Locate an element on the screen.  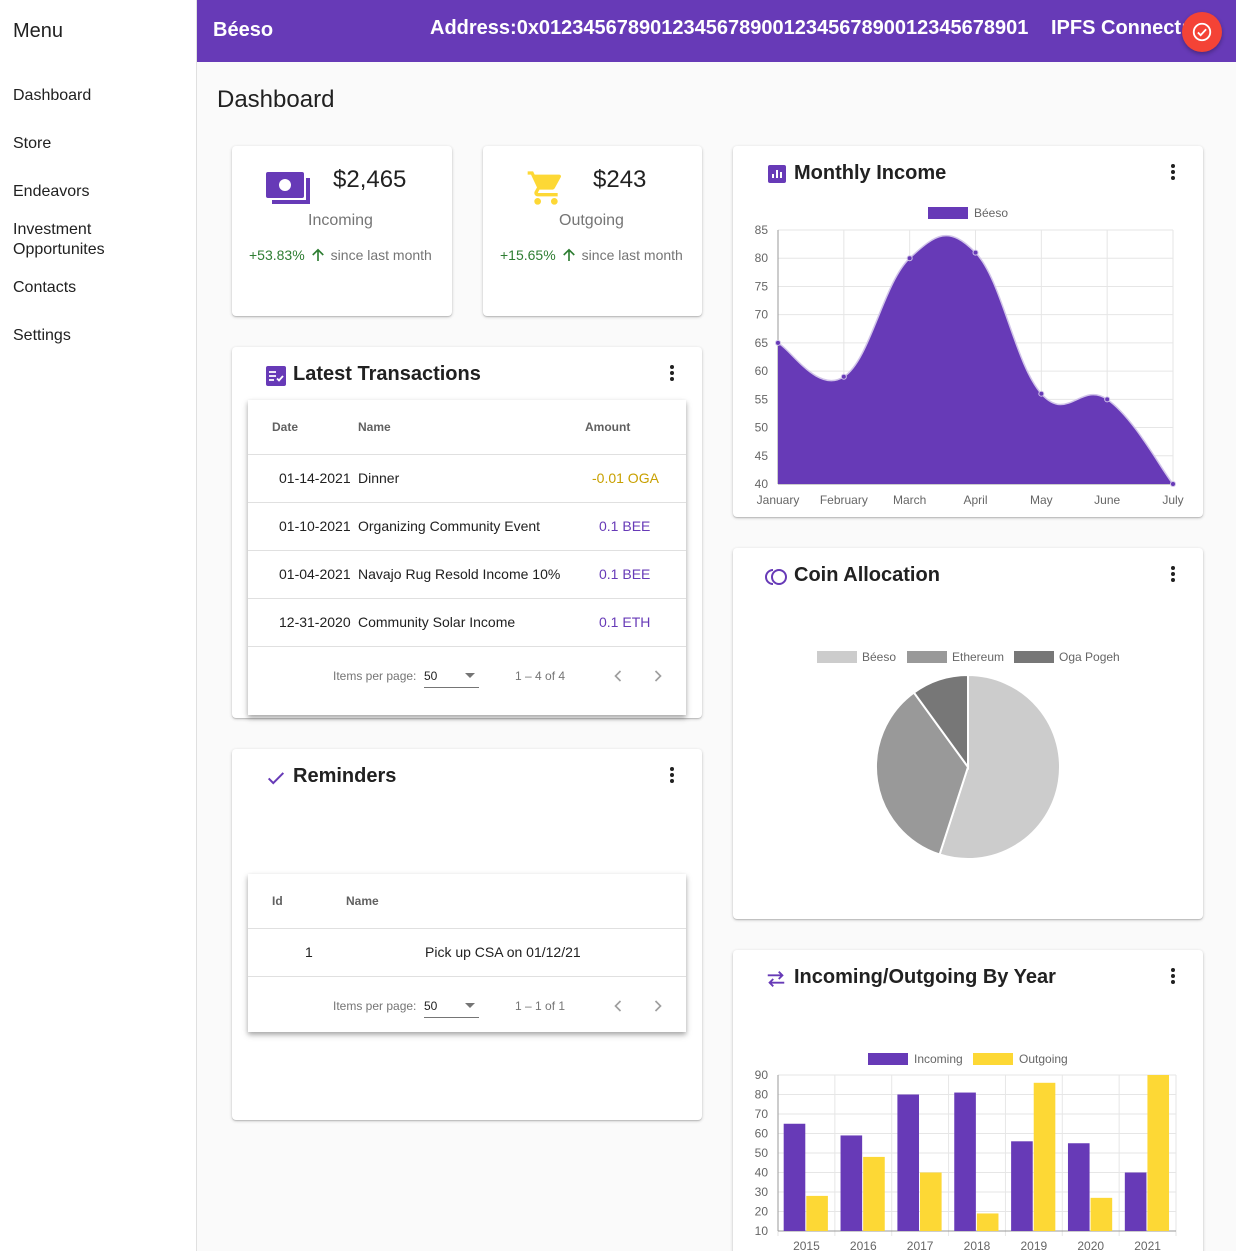
table-row: 01-14-2021 Dinner -0.01 OGA is located at coordinates (467, 478).